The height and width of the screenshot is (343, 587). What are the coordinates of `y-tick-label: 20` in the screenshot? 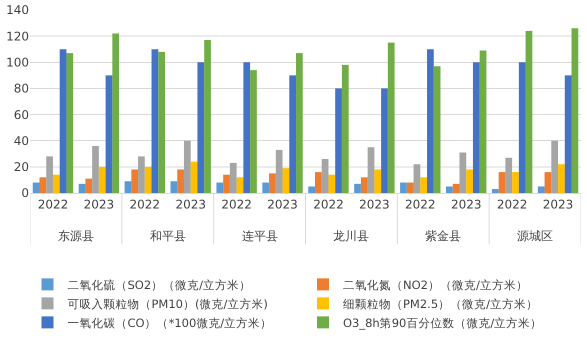 It's located at (21, 167).